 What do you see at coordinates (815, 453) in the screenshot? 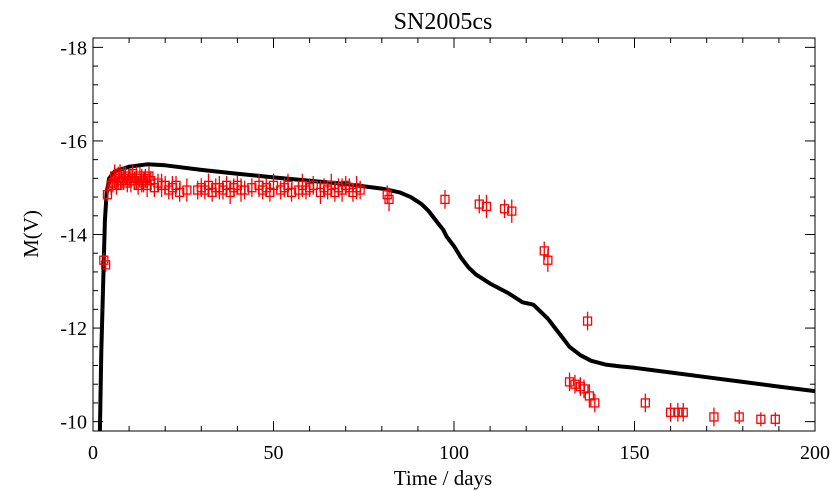
I see `x-tick-label: 200` at bounding box center [815, 453].